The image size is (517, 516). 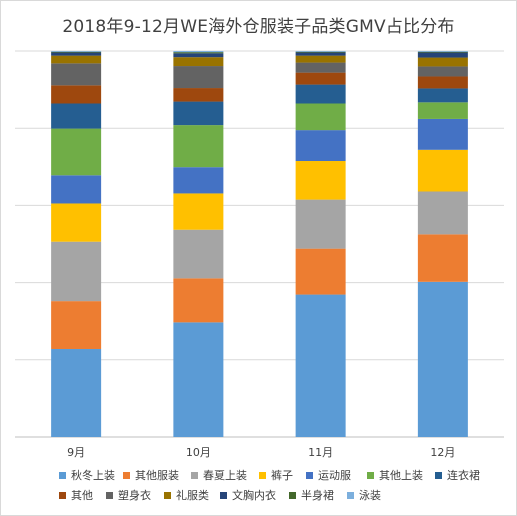 I want to click on legend-label: 其他上装, so click(x=401, y=475).